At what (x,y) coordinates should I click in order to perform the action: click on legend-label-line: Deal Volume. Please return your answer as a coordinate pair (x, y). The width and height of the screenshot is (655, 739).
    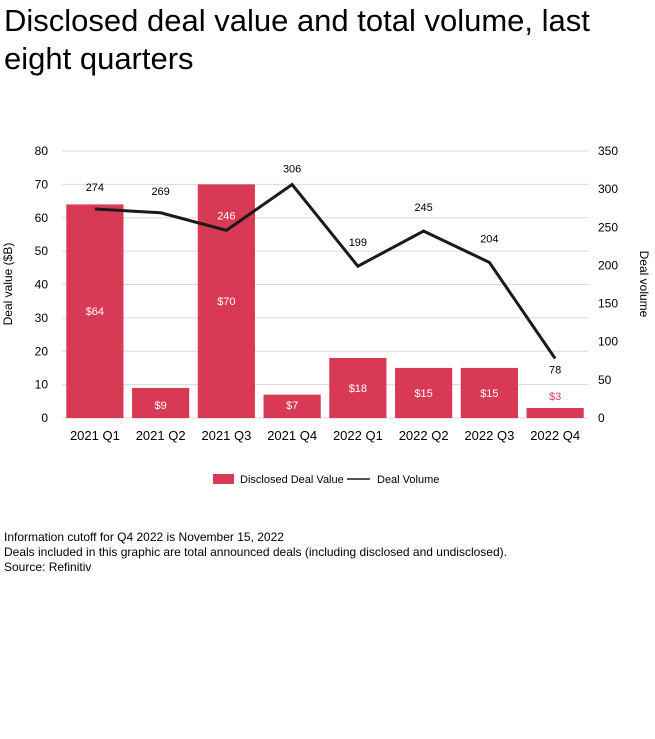
    Looking at the image, I should click on (408, 480).